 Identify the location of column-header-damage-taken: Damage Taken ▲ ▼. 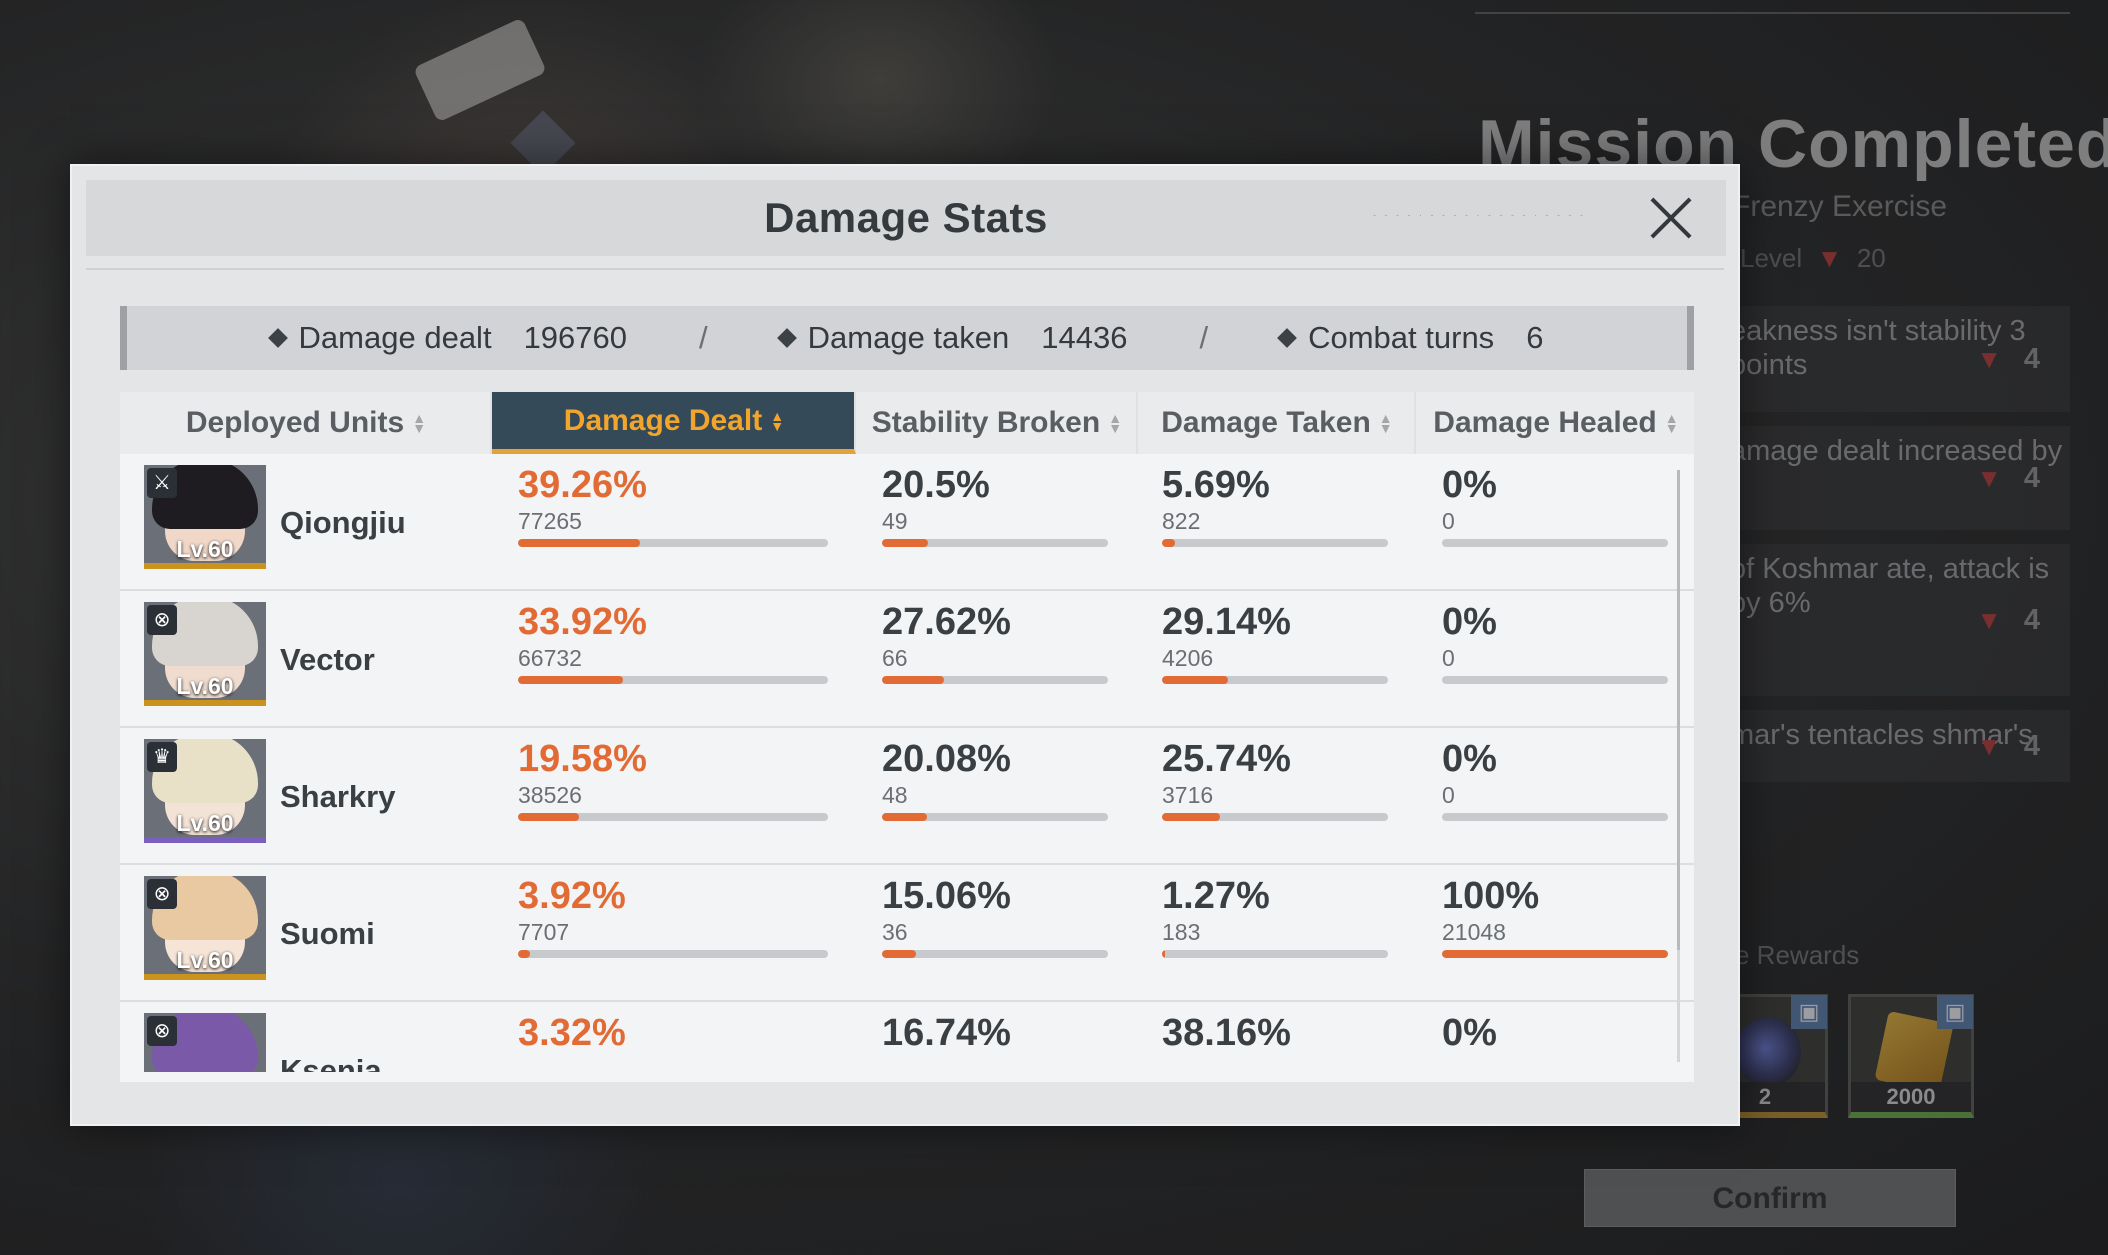
(1277, 423).